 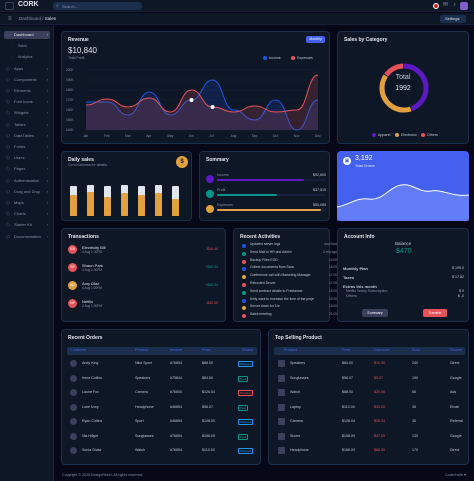 I want to click on period-dropdown: Monthly, so click(x=315, y=39).